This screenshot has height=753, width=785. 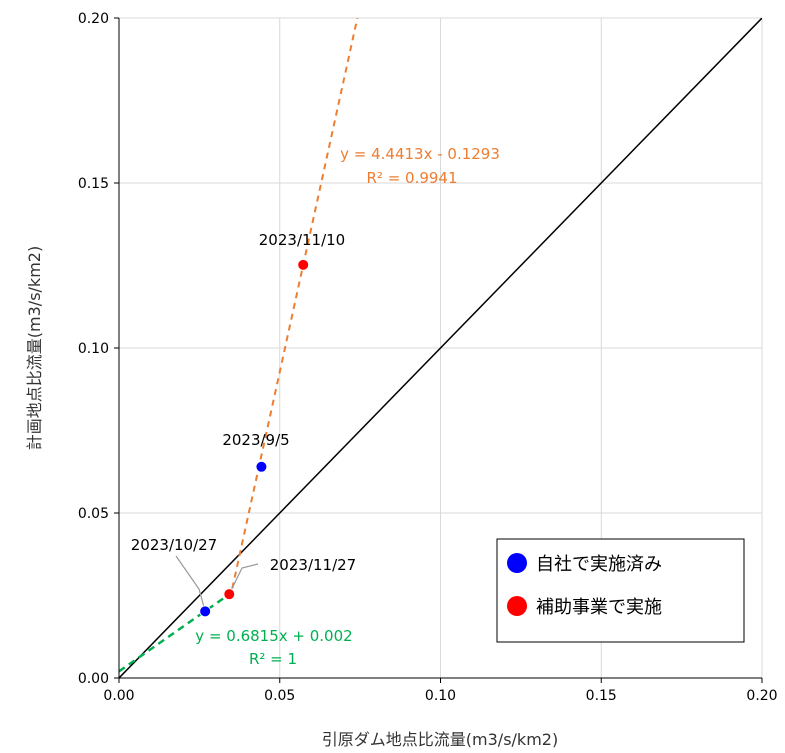 What do you see at coordinates (273, 659) in the screenshot?
I see `green-trend-r2: R² = 1` at bounding box center [273, 659].